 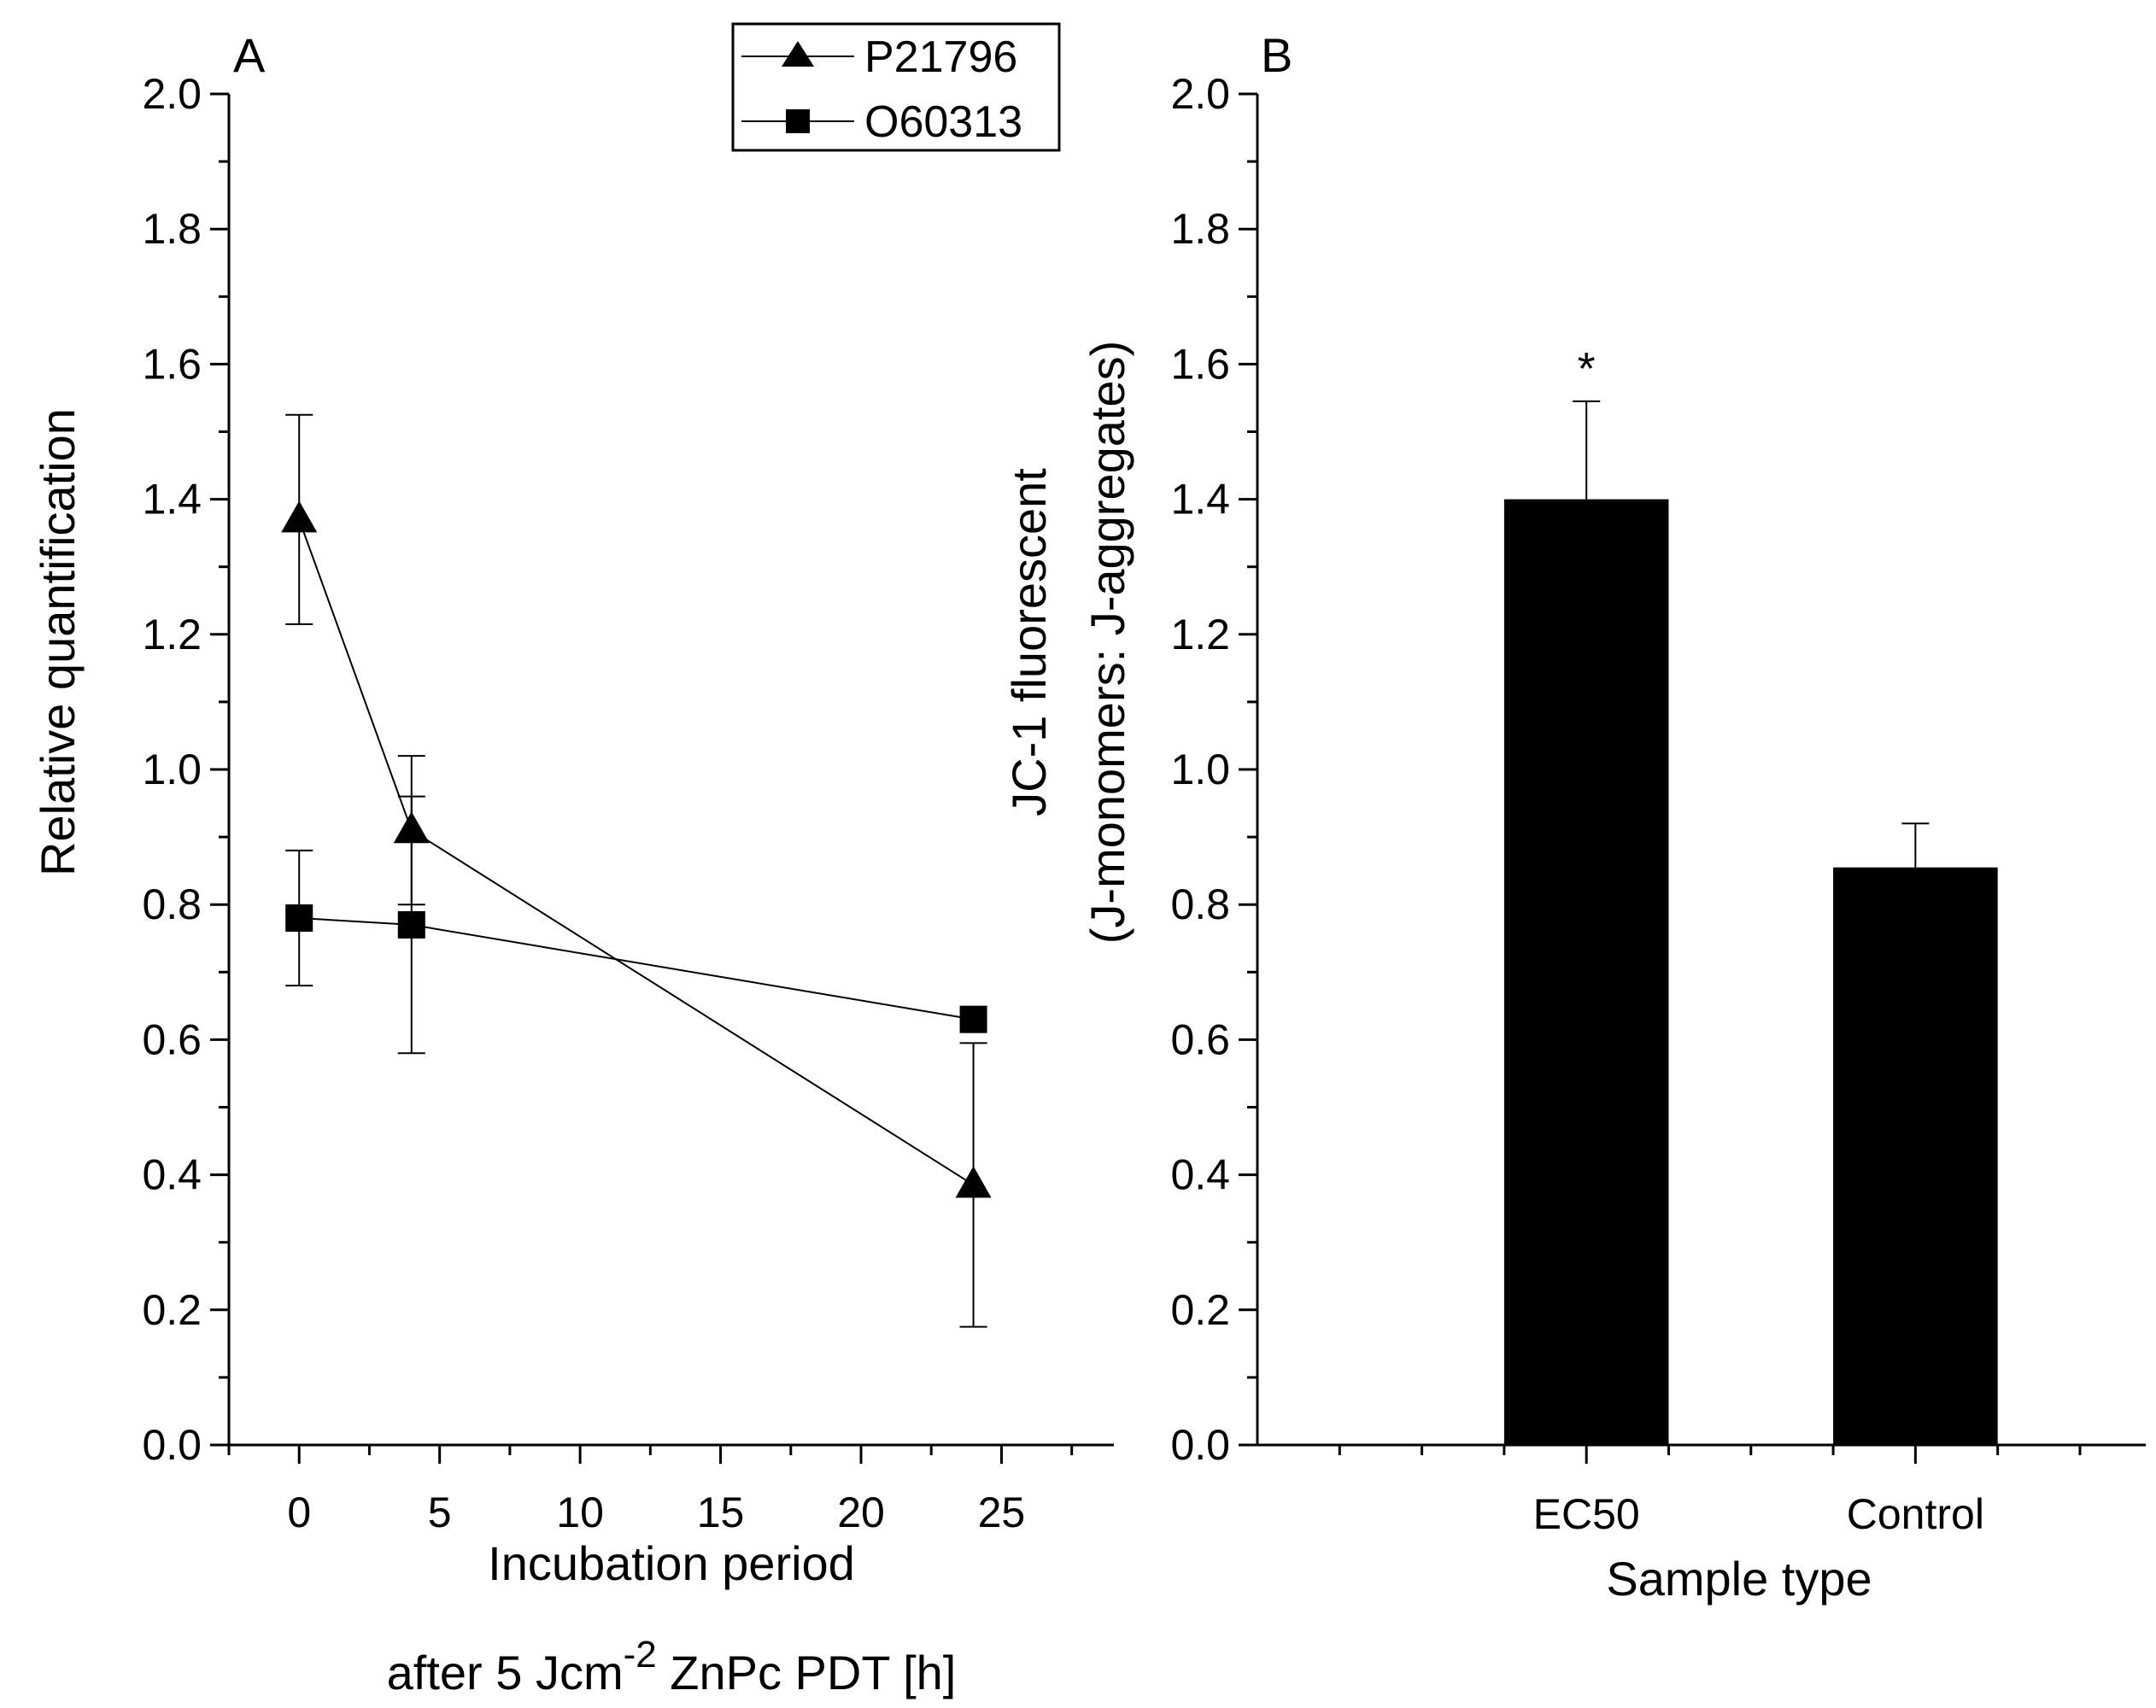 I want to click on b-ytick-label: 1.6, so click(x=1200, y=364).